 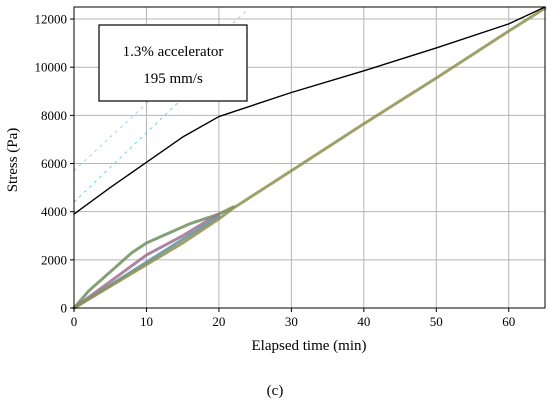 What do you see at coordinates (309, 346) in the screenshot?
I see `x-axis-label: Elapsed time (min)` at bounding box center [309, 346].